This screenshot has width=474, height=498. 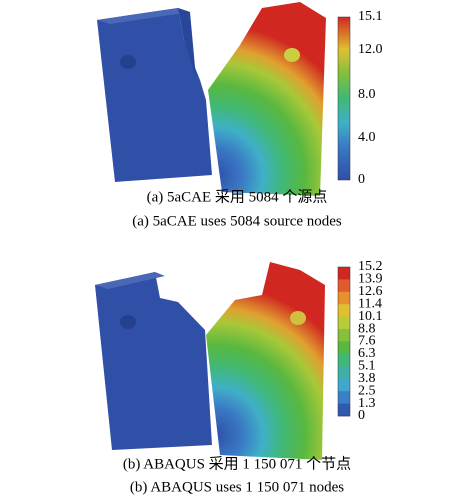 What do you see at coordinates (367, 137) in the screenshot?
I see `colorbar-label: 4.0` at bounding box center [367, 137].